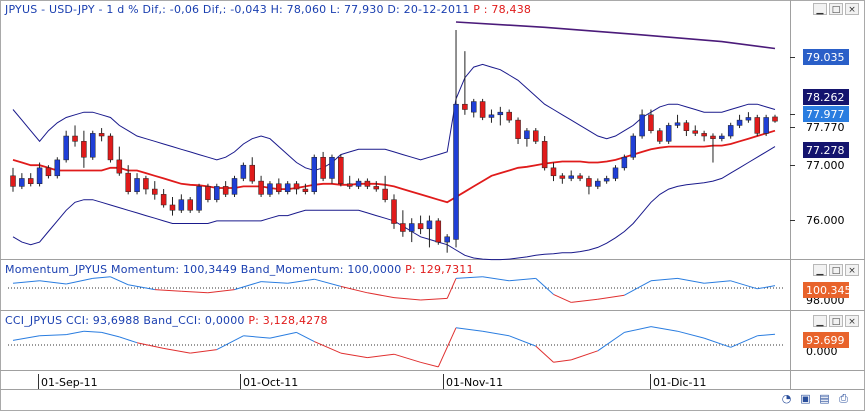  What do you see at coordinates (270, 382) in the screenshot?
I see `x-tick-label: 01-Oct-11` at bounding box center [270, 382].